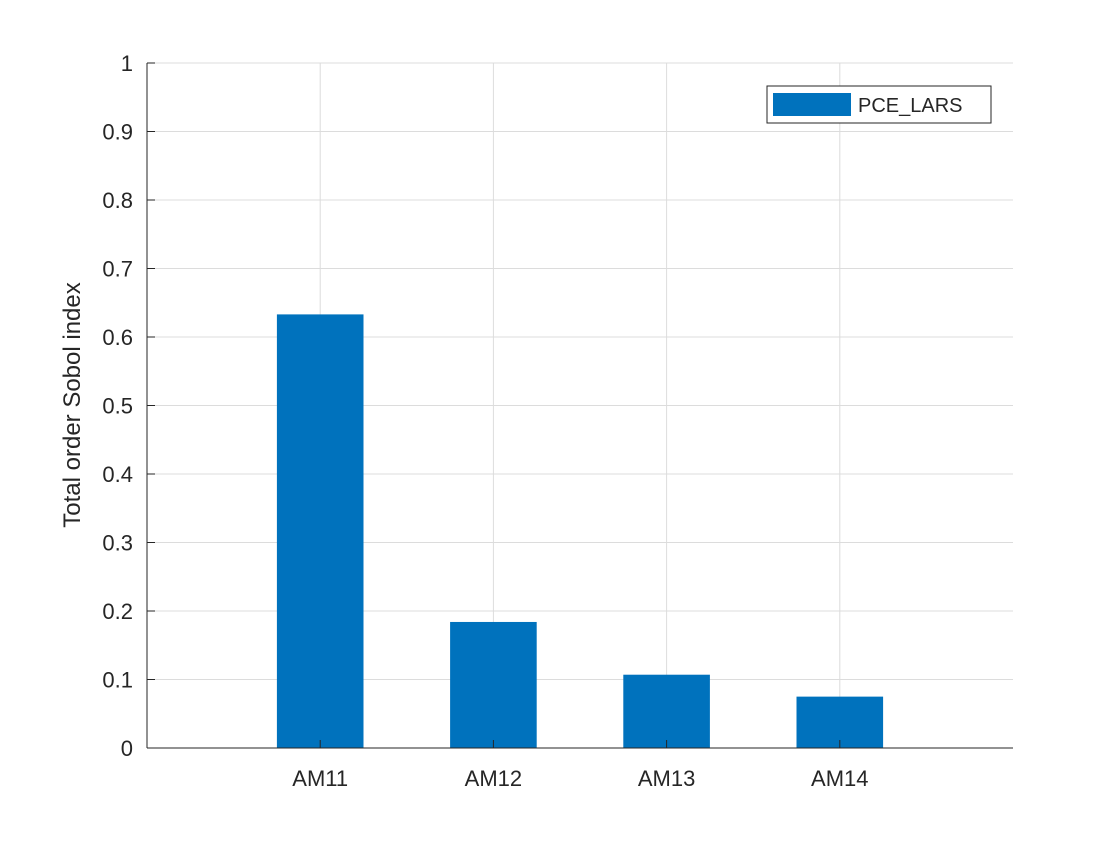  What do you see at coordinates (117, 132) in the screenshot?
I see `y-tick-label: 0.9` at bounding box center [117, 132].